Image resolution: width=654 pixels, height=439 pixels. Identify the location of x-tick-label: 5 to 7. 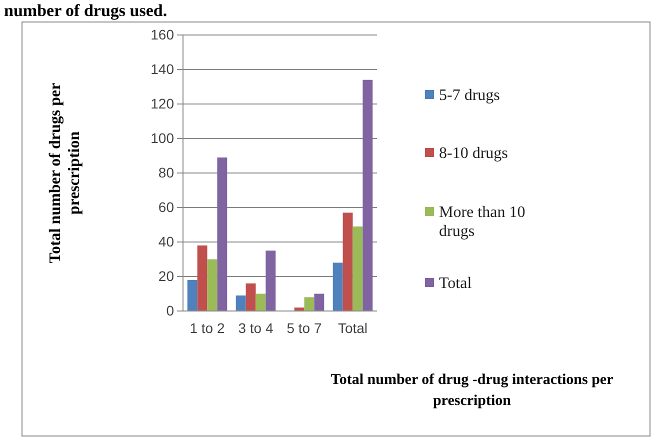
(304, 328).